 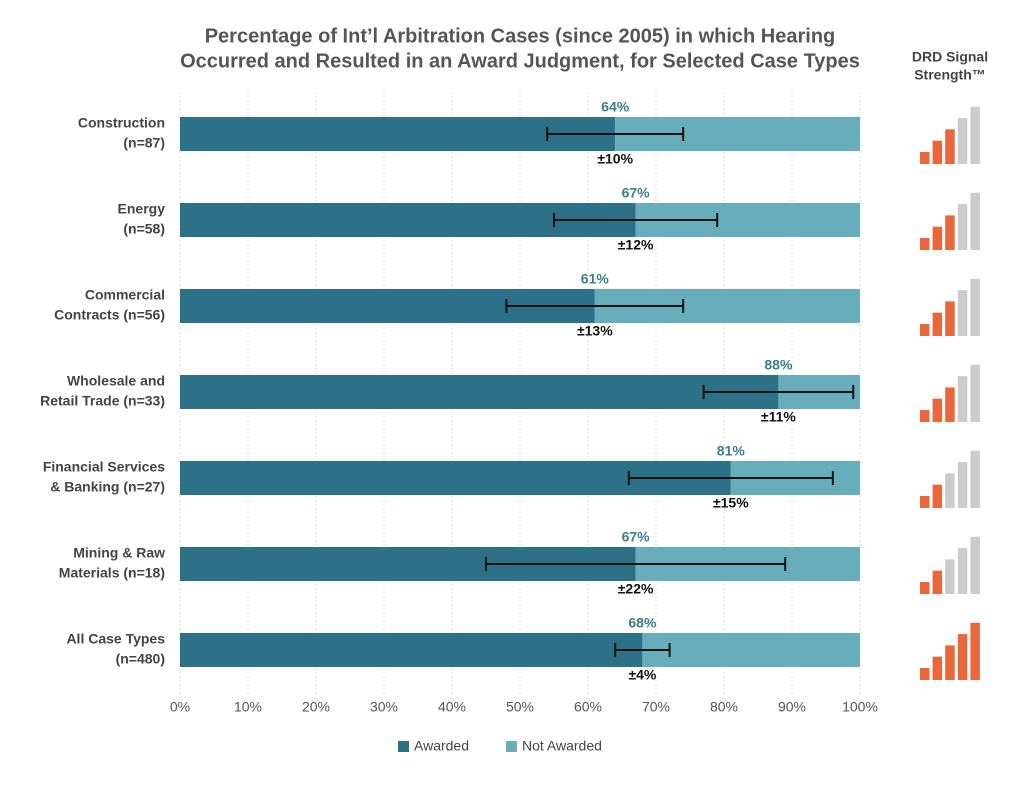 I want to click on category-label: (n=58), so click(x=144, y=229).